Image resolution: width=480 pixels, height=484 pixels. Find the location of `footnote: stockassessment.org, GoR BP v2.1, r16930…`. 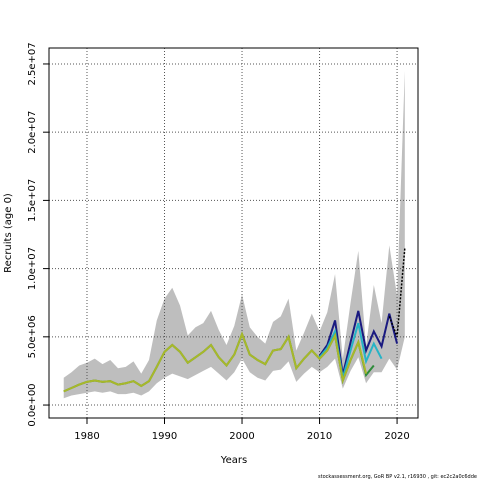

footnote: stockassessment.org, GoR BP v2.1, r16930… is located at coordinates (397, 477).